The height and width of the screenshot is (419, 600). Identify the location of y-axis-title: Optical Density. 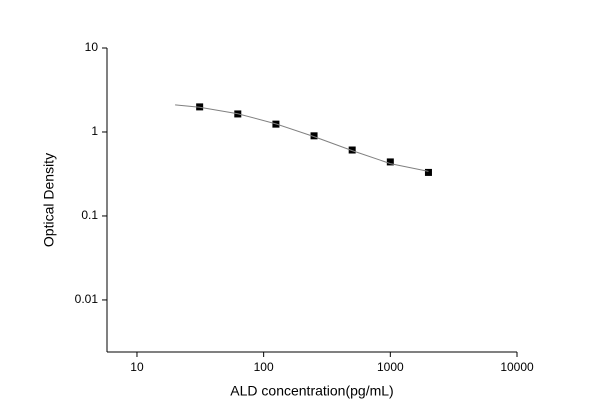
(49, 200).